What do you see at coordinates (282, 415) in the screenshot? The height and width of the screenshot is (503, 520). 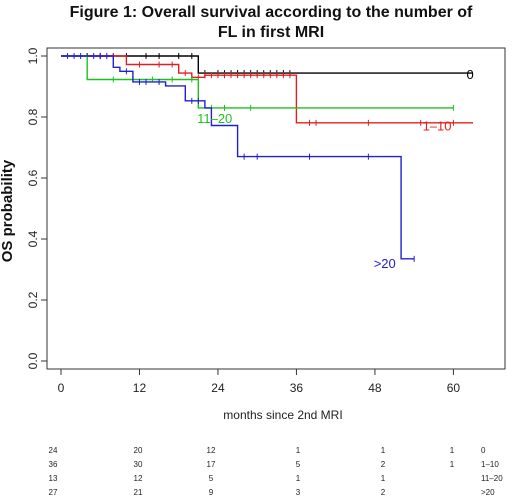 I see `x-axis-label: months since 2nd MRI` at bounding box center [282, 415].